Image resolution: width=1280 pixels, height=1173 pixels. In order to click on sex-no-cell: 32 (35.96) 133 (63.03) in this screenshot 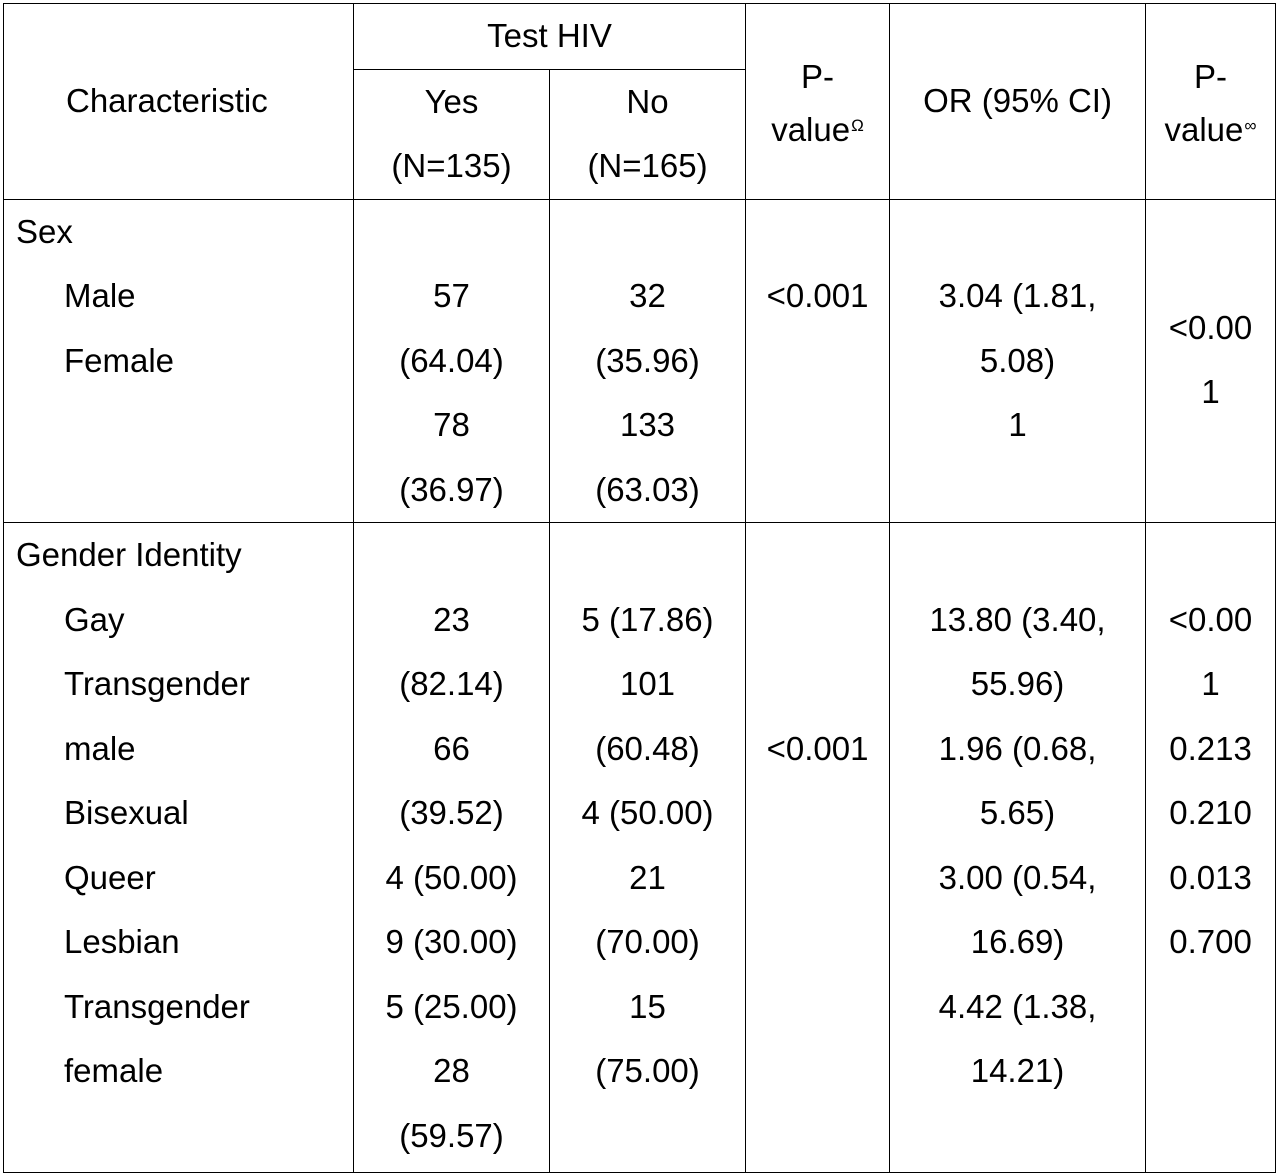, I will do `click(647, 360)`.